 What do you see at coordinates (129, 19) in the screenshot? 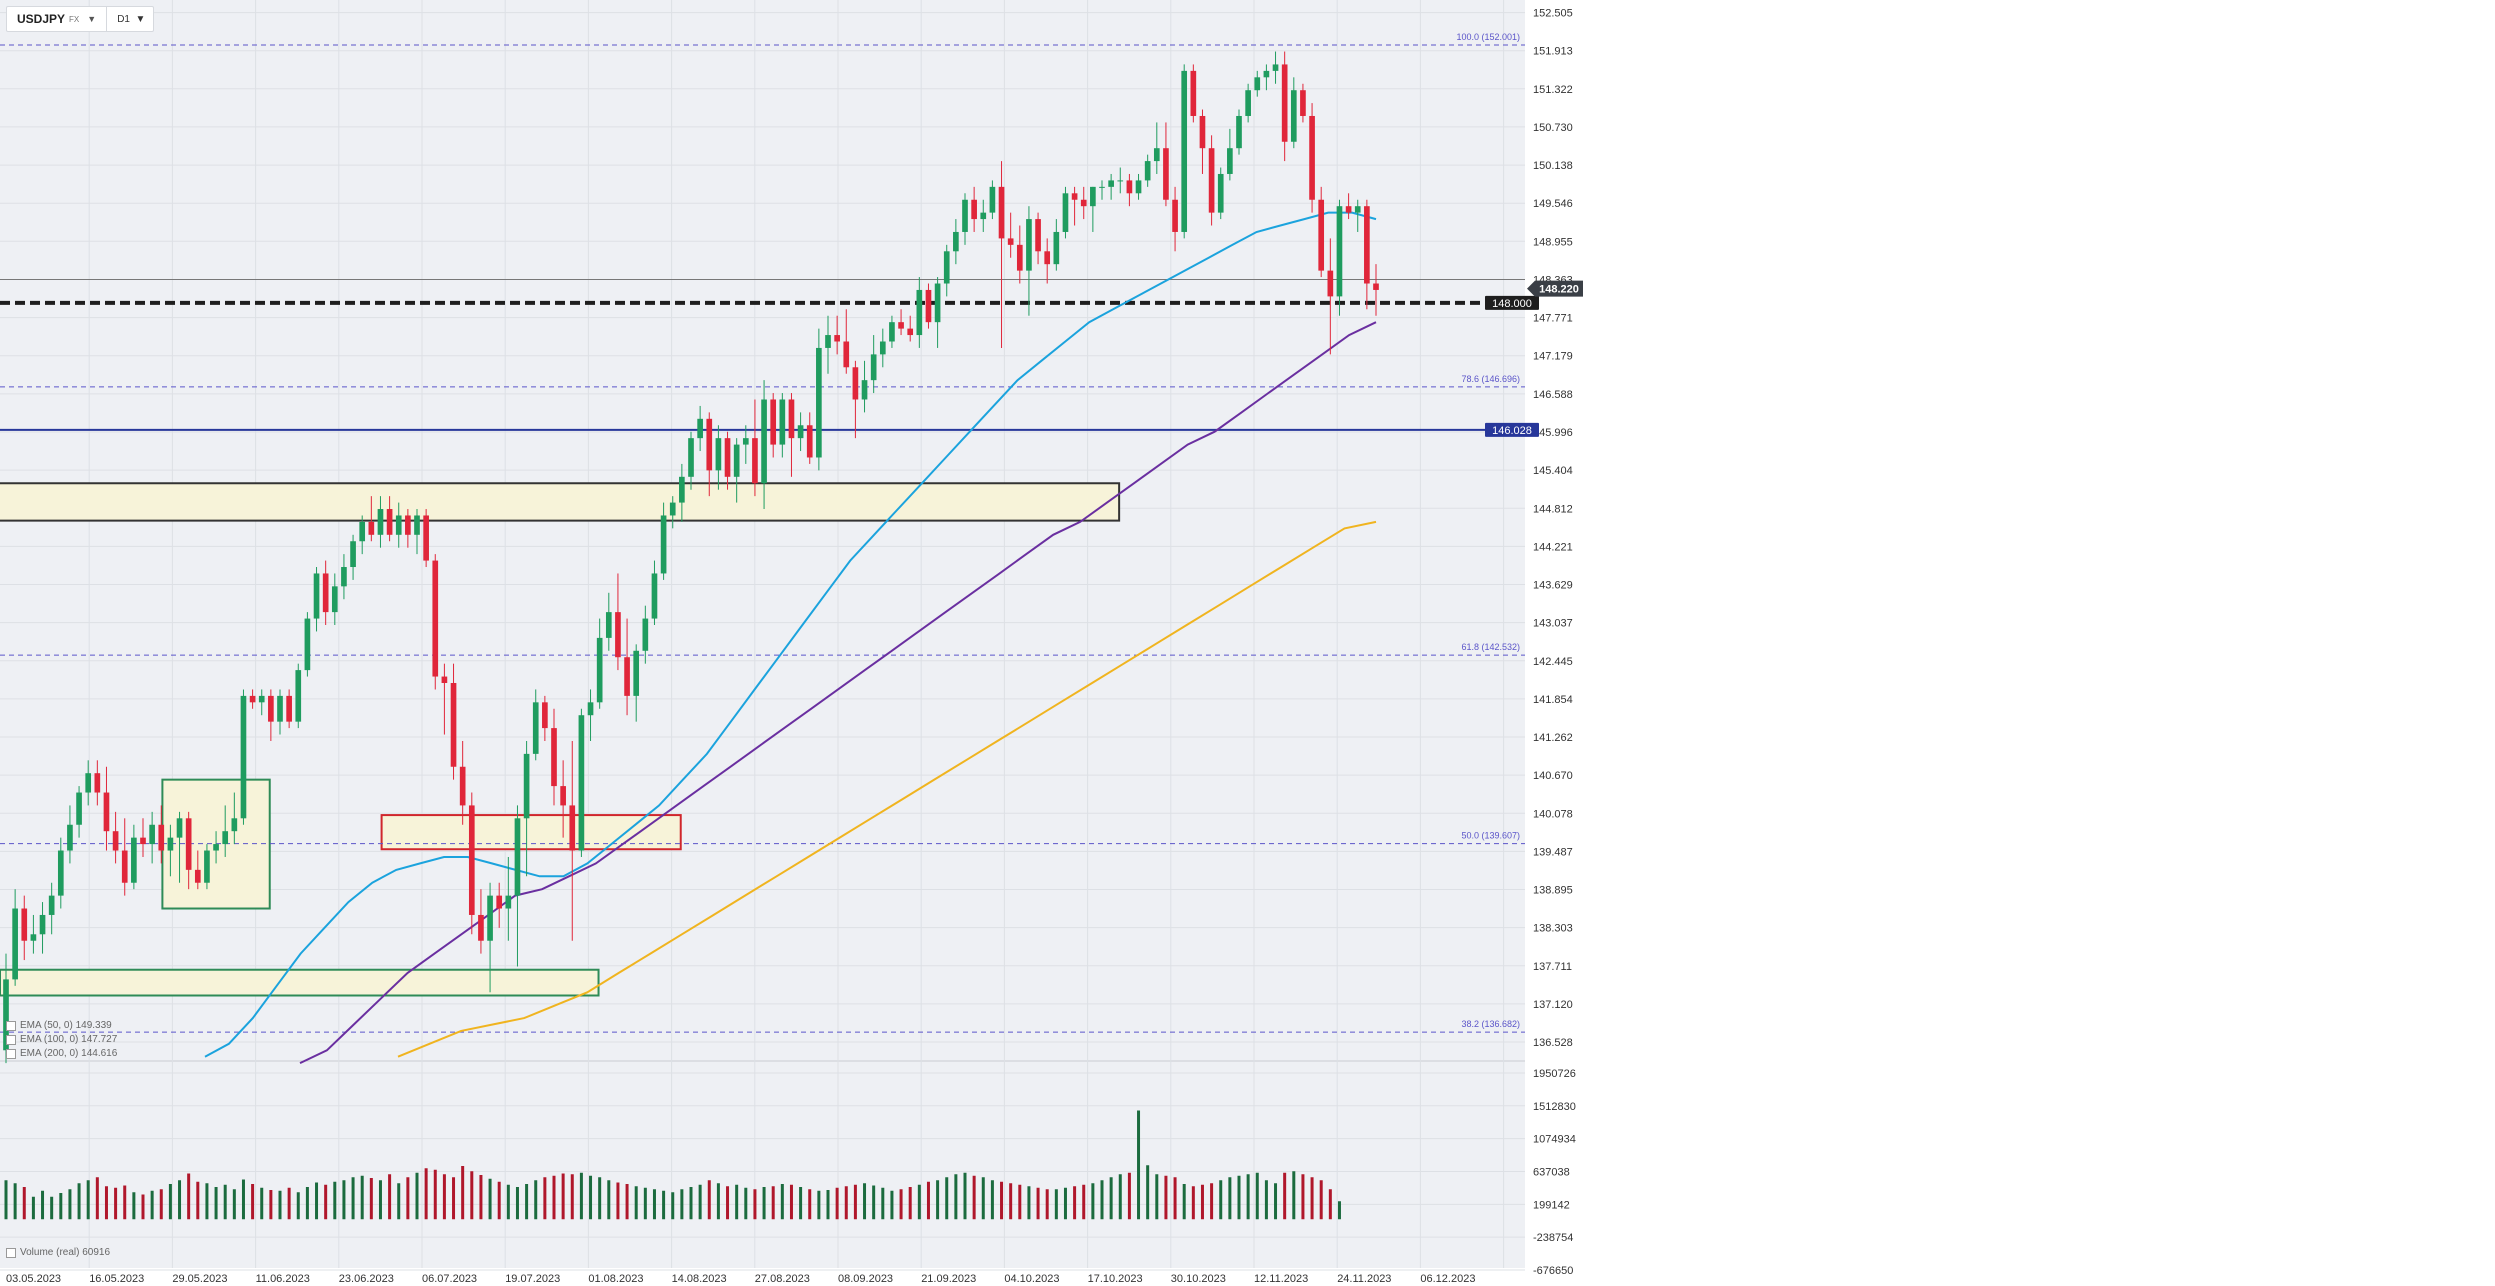
I see `timeframe-selector: D1 ▼` at bounding box center [129, 19].